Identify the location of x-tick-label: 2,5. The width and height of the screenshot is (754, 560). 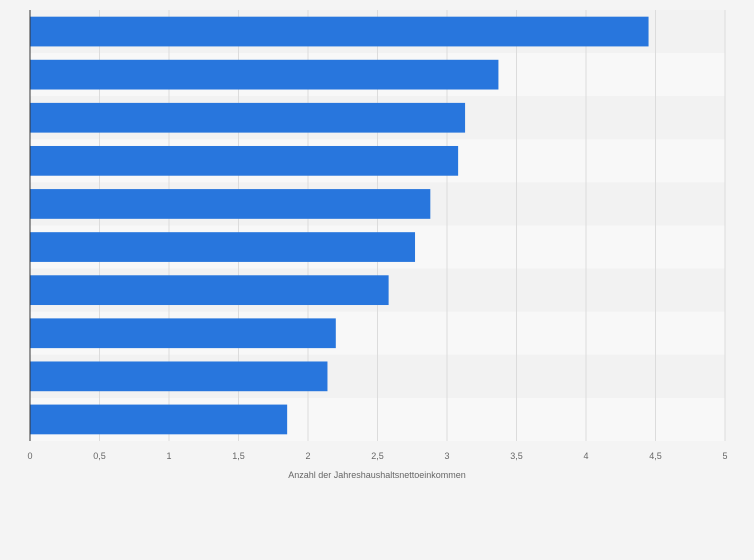
(377, 456).